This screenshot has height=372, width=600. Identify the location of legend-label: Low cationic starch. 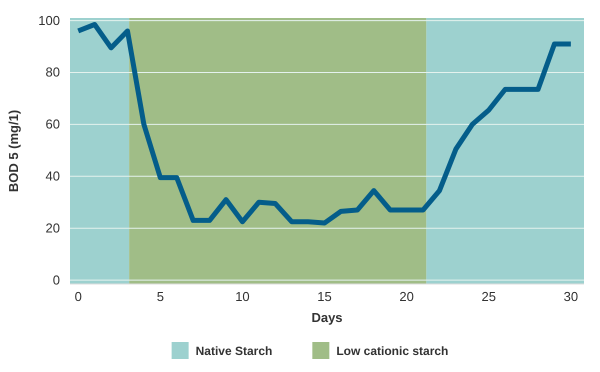
(392, 351).